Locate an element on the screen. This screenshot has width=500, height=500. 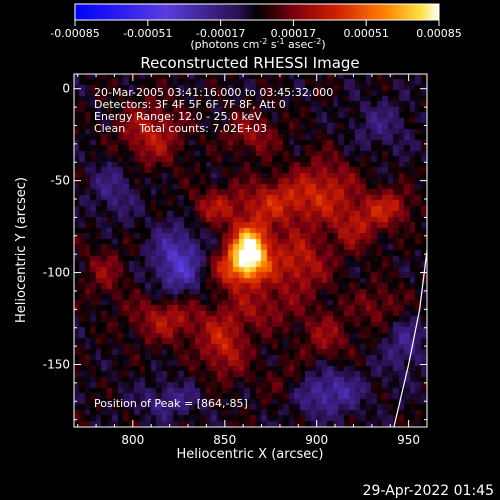
y-tick-label: -100 is located at coordinates (56, 273).